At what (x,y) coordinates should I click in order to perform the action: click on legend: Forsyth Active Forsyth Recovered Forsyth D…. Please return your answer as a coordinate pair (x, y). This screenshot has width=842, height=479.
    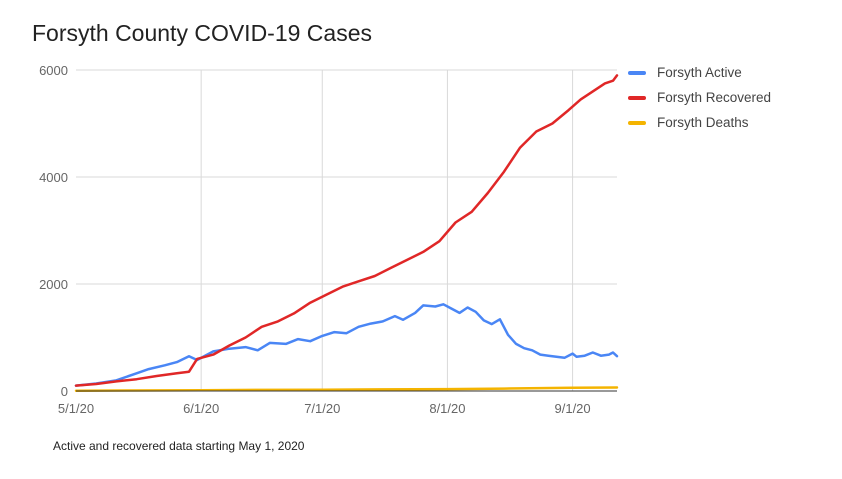
    Looking at the image, I should click on (728, 97).